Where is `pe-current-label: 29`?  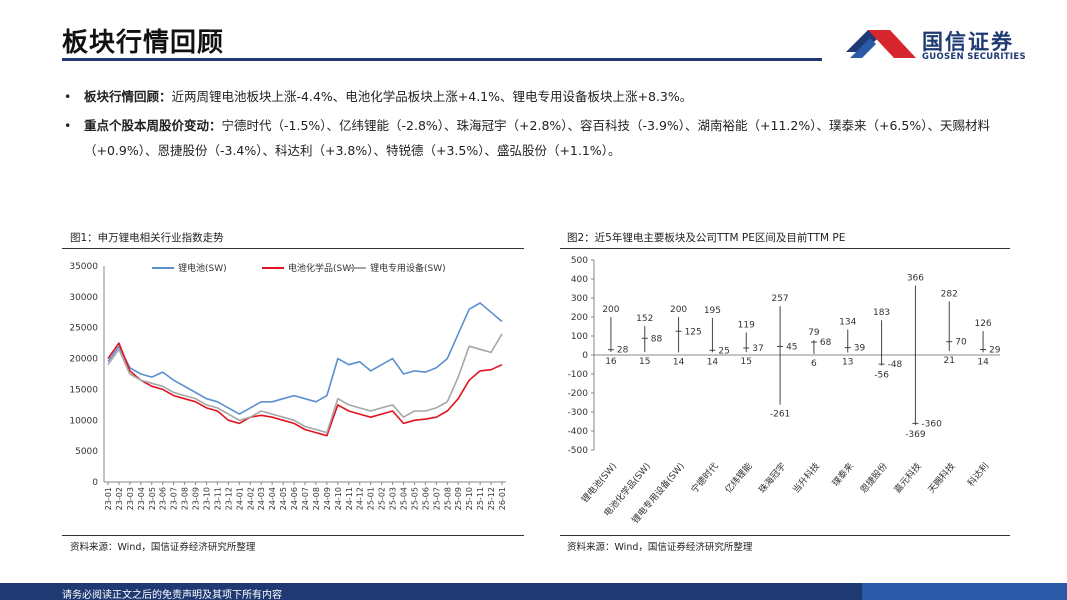
pe-current-label: 29 is located at coordinates (995, 350).